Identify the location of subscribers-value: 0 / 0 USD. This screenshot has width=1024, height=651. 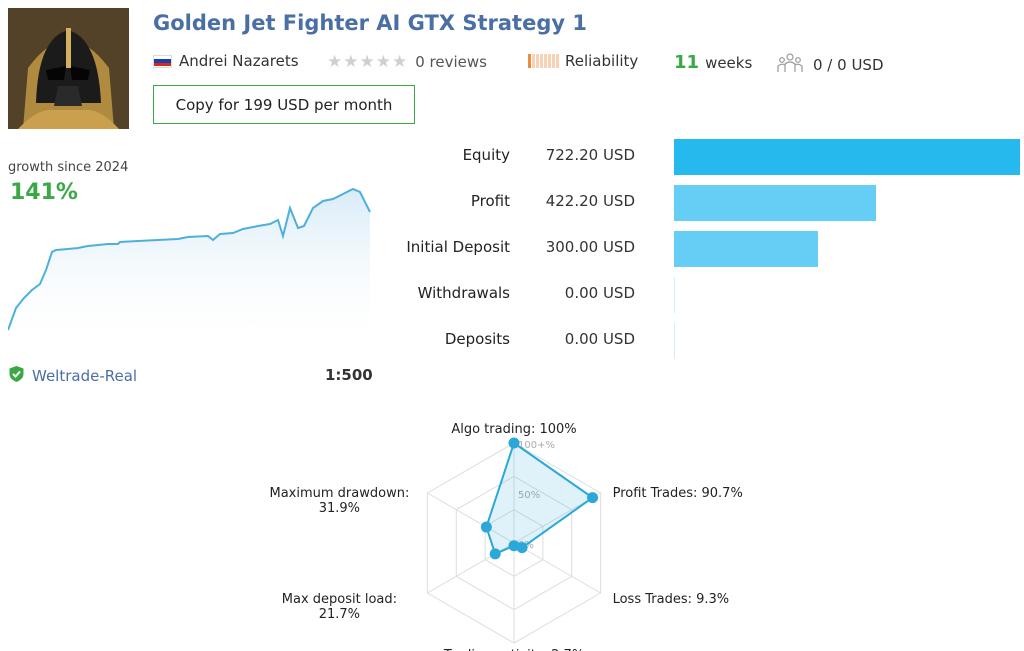
(848, 65).